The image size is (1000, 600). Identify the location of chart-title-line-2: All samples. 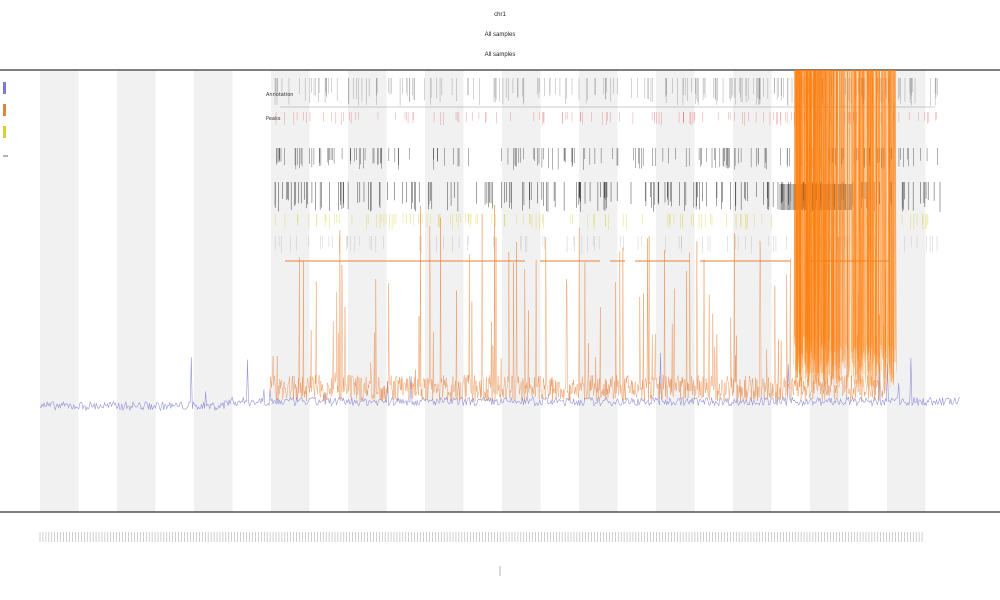
(500, 35).